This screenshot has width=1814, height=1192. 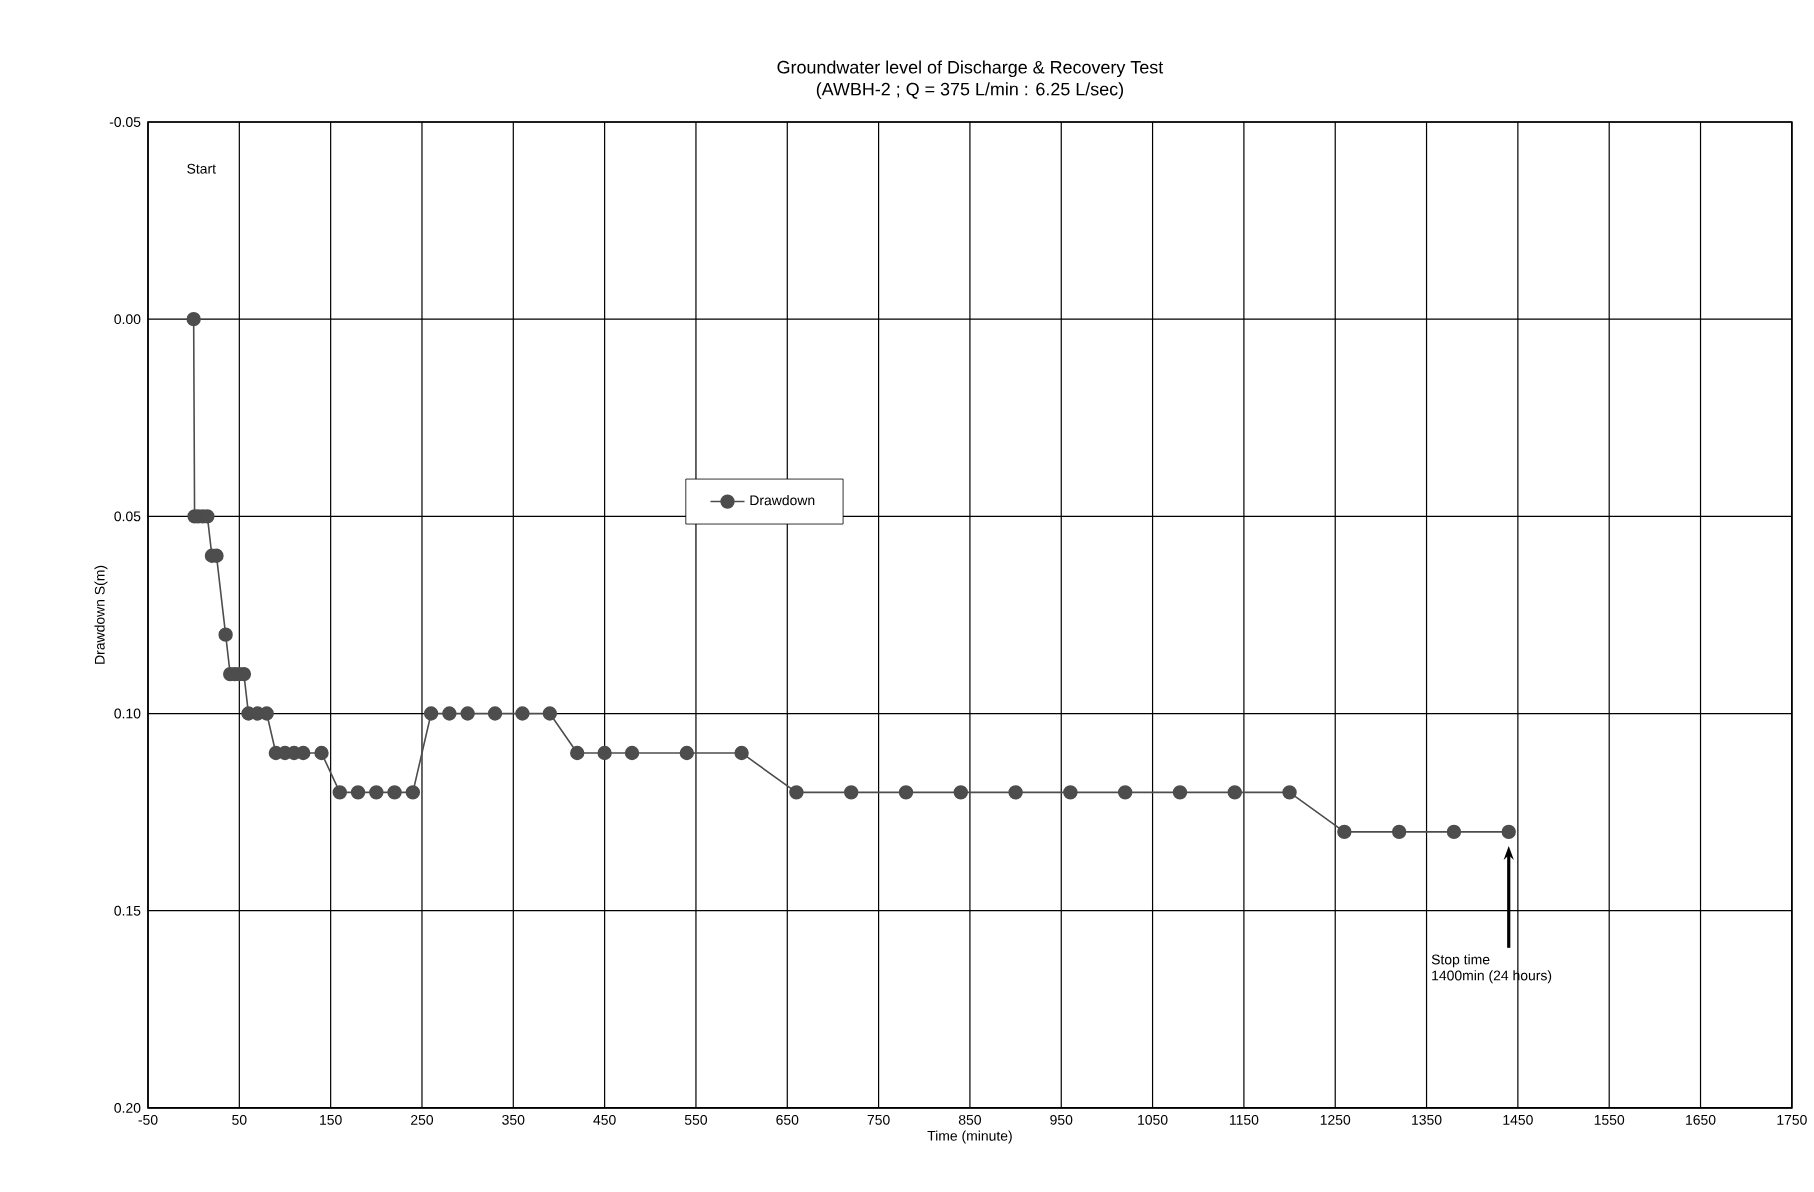 I want to click on chart-subtitle: (AWBH-2 ; Q = 375 L/min : 6.25 L/sec), so click(x=970, y=91).